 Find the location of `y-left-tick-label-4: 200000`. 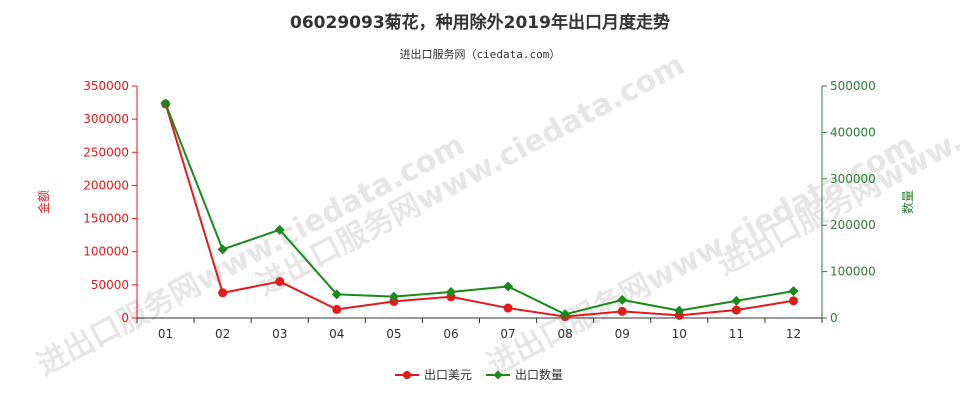

y-left-tick-label-4: 200000 is located at coordinates (106, 185).